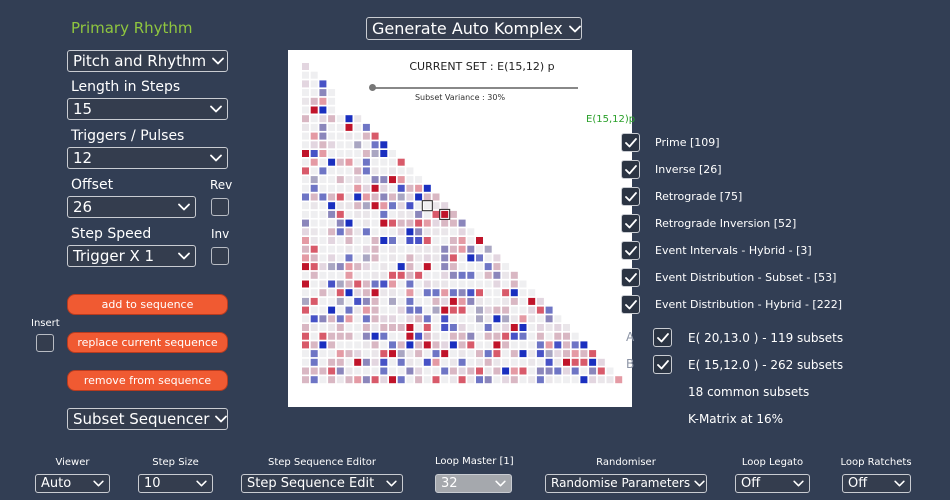 The image size is (950, 500). I want to click on set-a-checkbox, so click(662, 337).